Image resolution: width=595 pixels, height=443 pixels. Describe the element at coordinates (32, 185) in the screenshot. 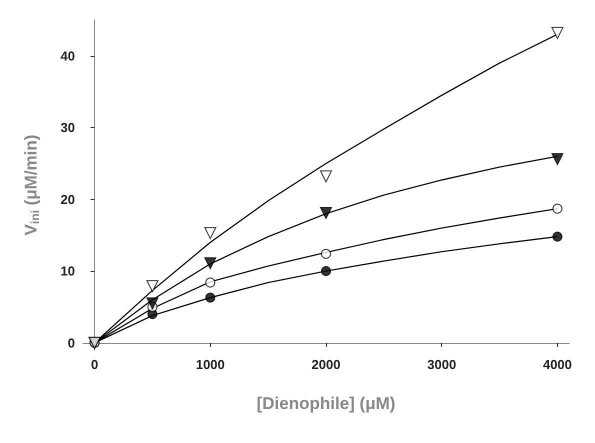

I see `y-axis-title: Vini (μM/min)` at that location.